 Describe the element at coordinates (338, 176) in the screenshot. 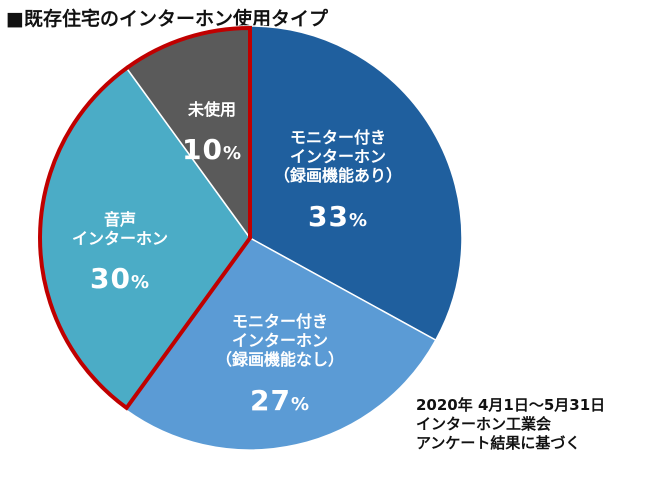

I see `slice-name-line: （録画機能あり）` at that location.